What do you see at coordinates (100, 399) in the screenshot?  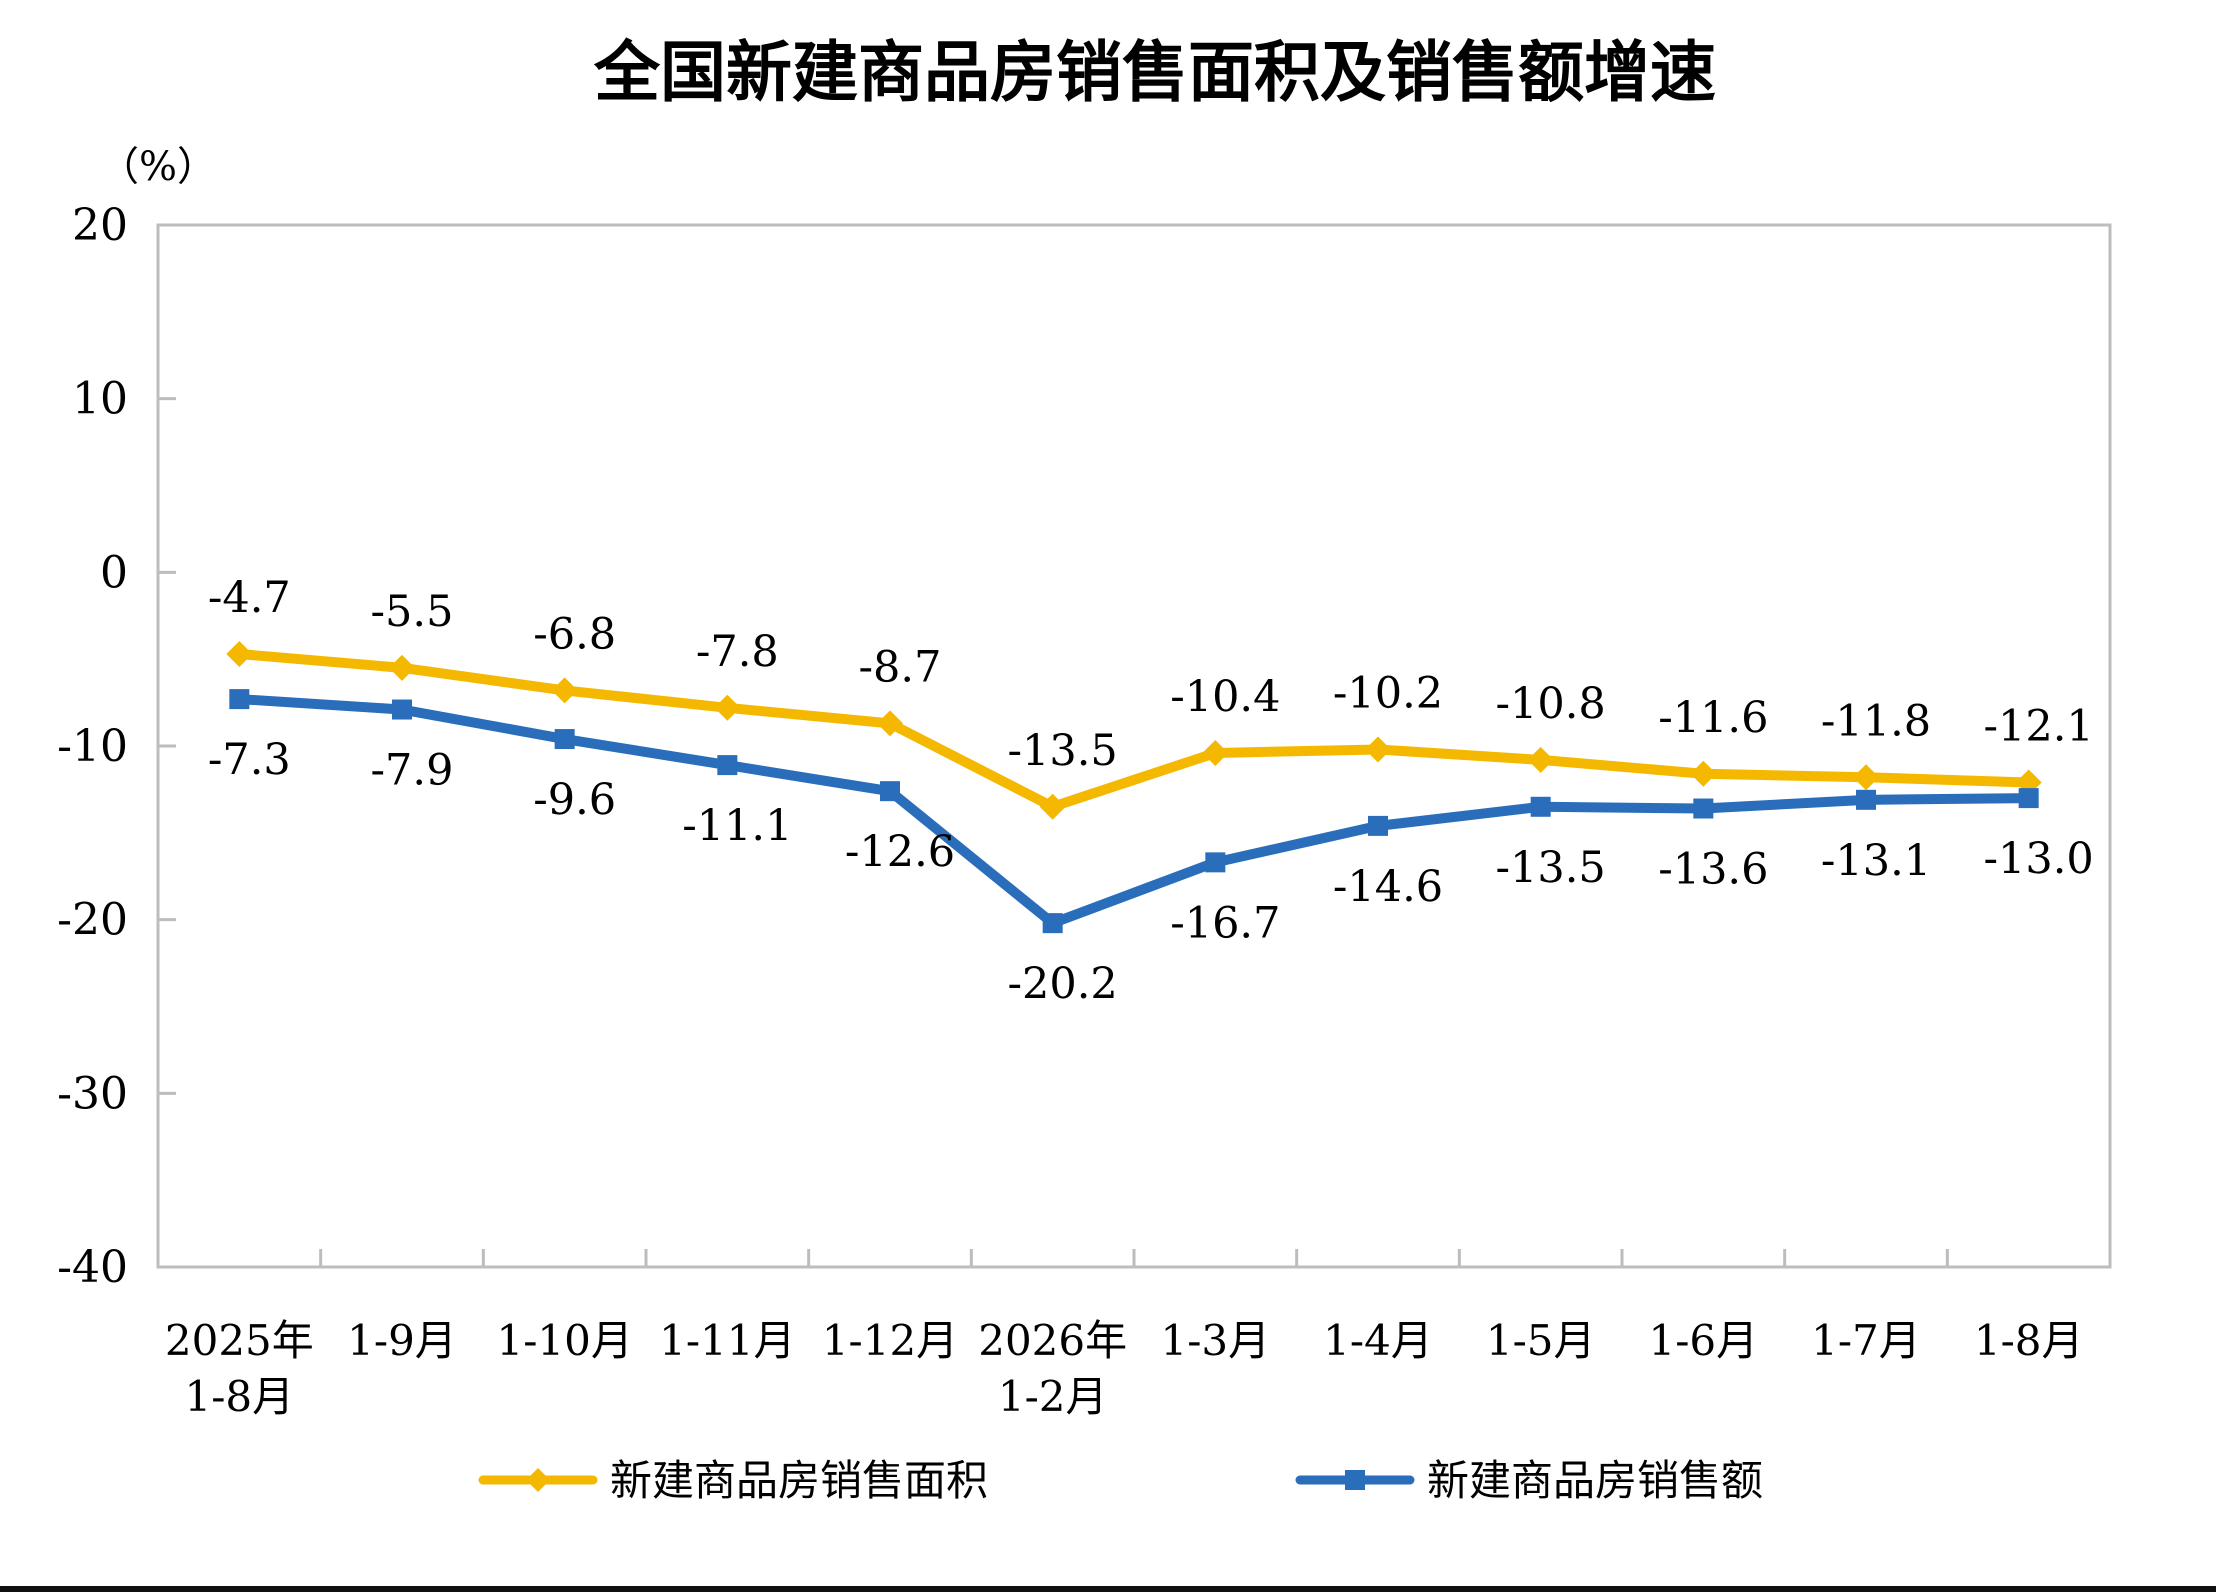 I see `y-tick-label: 10` at bounding box center [100, 399].